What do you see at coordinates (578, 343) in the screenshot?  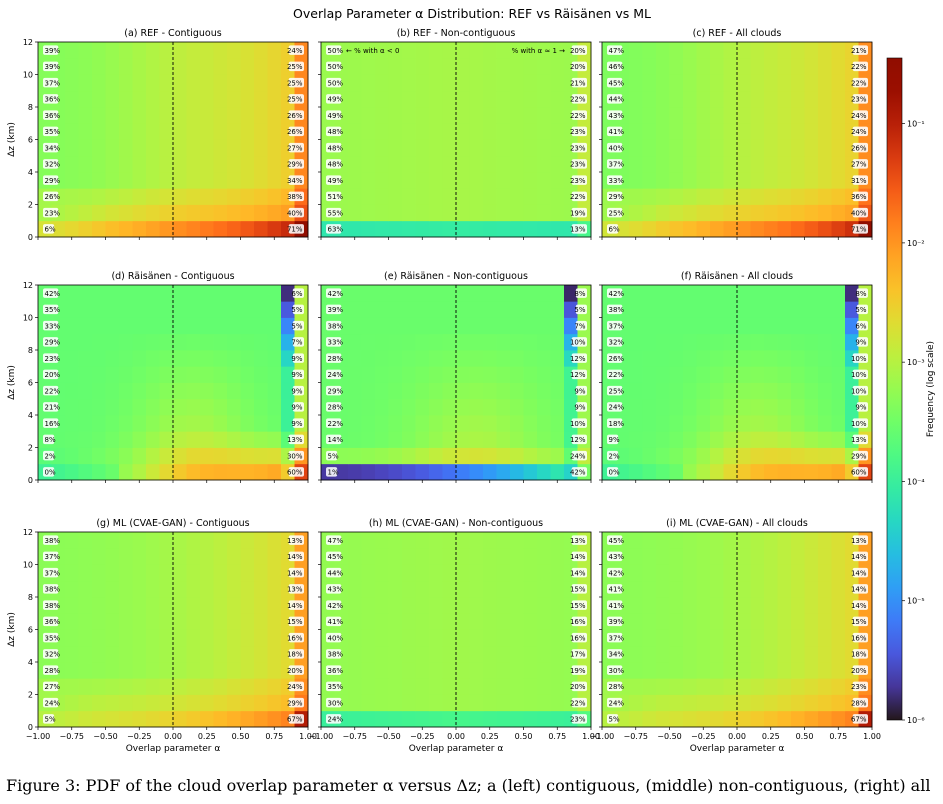 I see `pct-alpha-eq-1-label: 10%` at bounding box center [578, 343].